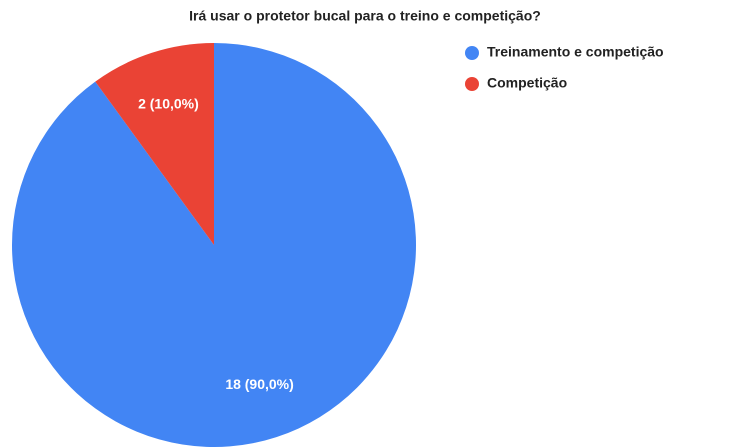 This screenshot has height=447, width=729. What do you see at coordinates (154, 144) in the screenshot?
I see `pie-slice` at bounding box center [154, 144].